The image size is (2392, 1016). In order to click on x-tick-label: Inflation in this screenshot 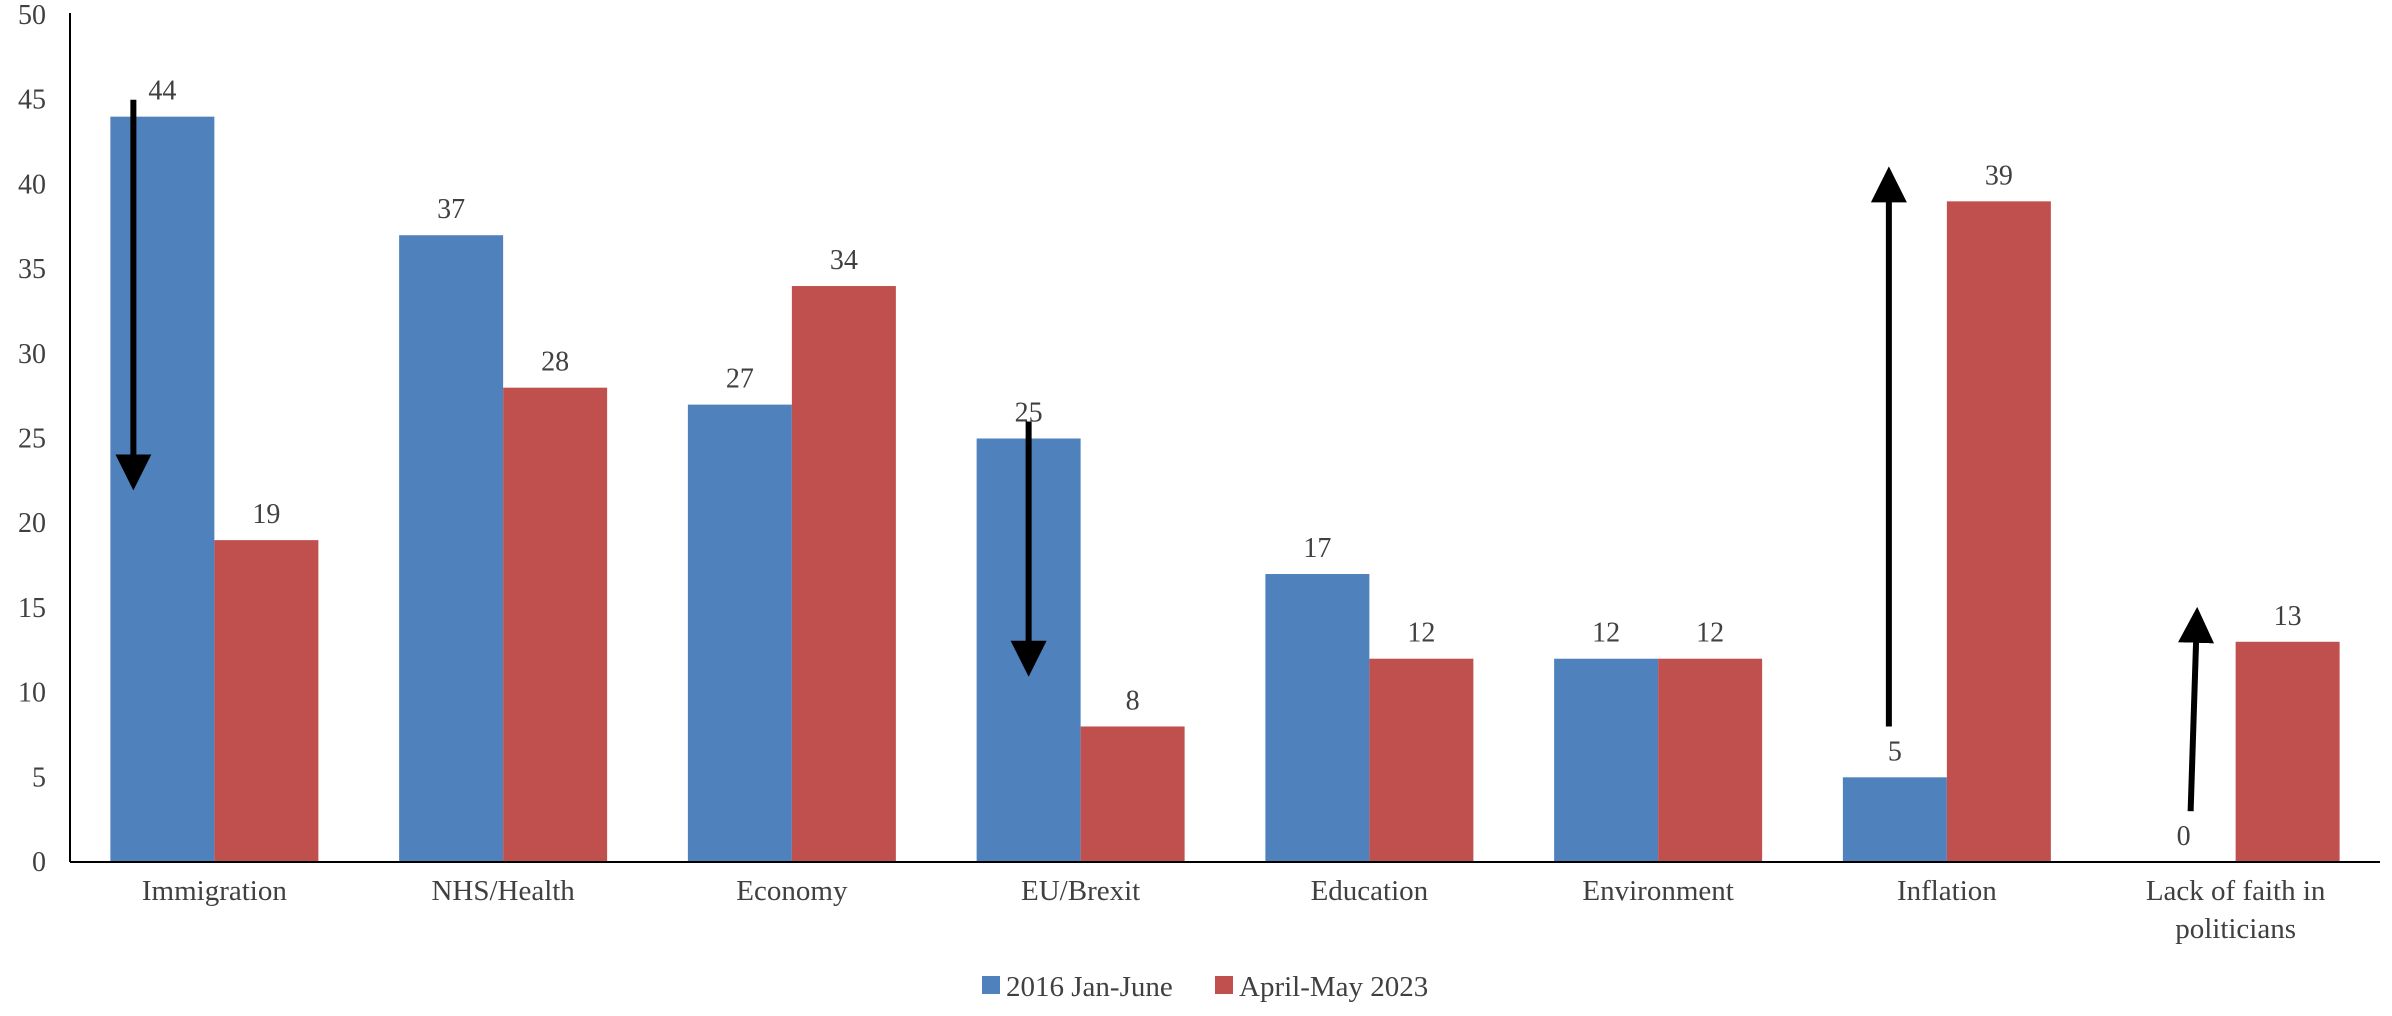, I will do `click(1947, 891)`.